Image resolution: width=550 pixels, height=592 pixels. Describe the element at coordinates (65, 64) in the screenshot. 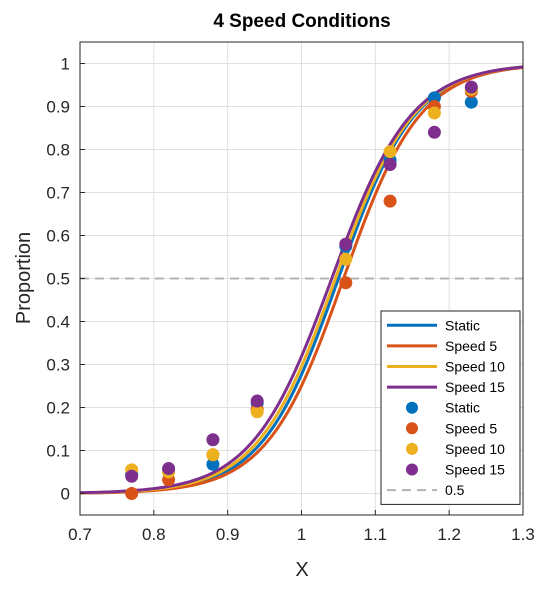

I see `y-tick-label: 1` at that location.